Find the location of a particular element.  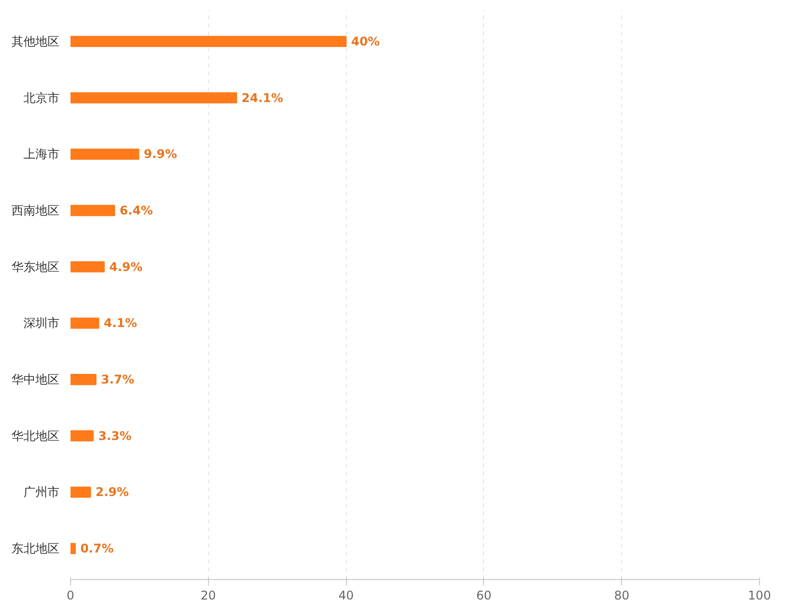

data-label: 2.9% is located at coordinates (112, 492).